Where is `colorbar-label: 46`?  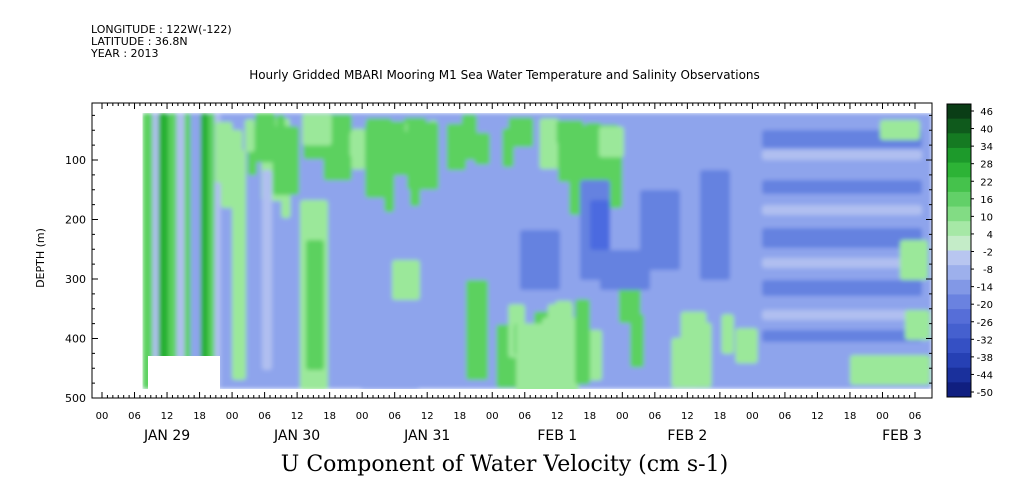
colorbar-label: 46 is located at coordinates (986, 112).